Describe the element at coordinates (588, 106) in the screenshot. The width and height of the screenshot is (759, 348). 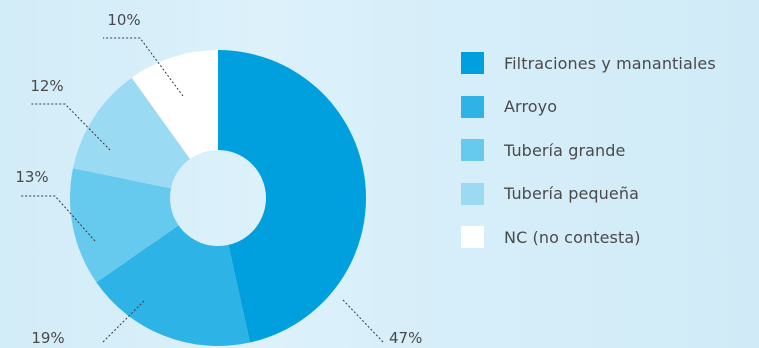
I see `legend-item: Arroyo` at that location.